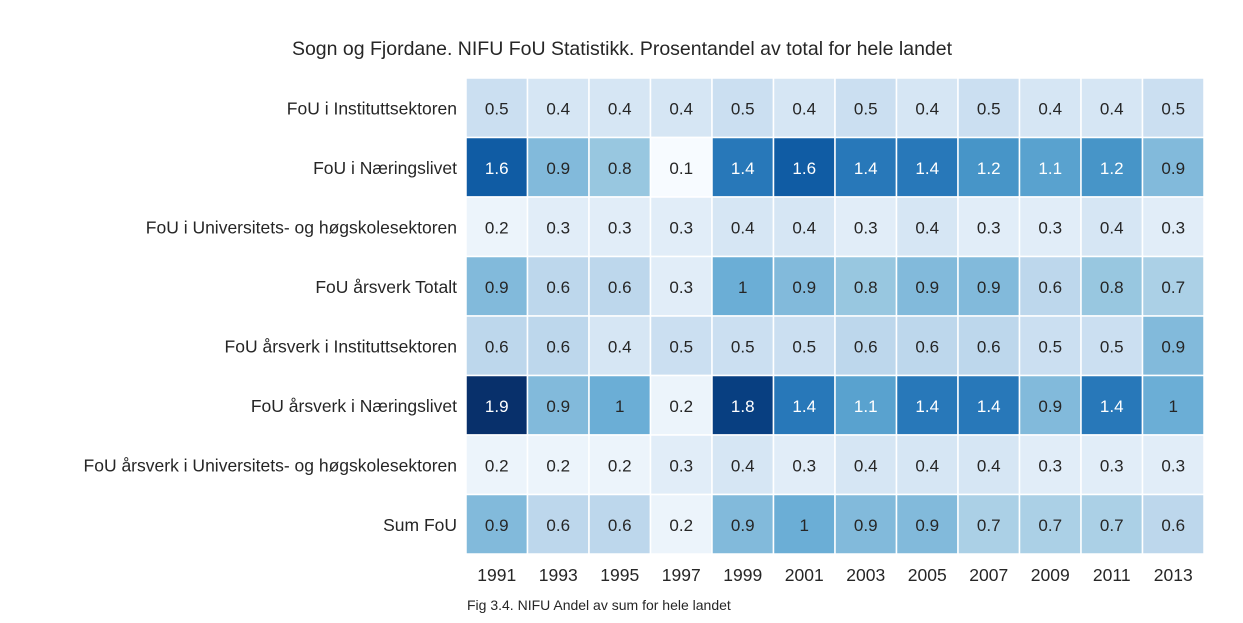  What do you see at coordinates (1112, 168) in the screenshot?
I see `cell-value-label: 1.2` at bounding box center [1112, 168].